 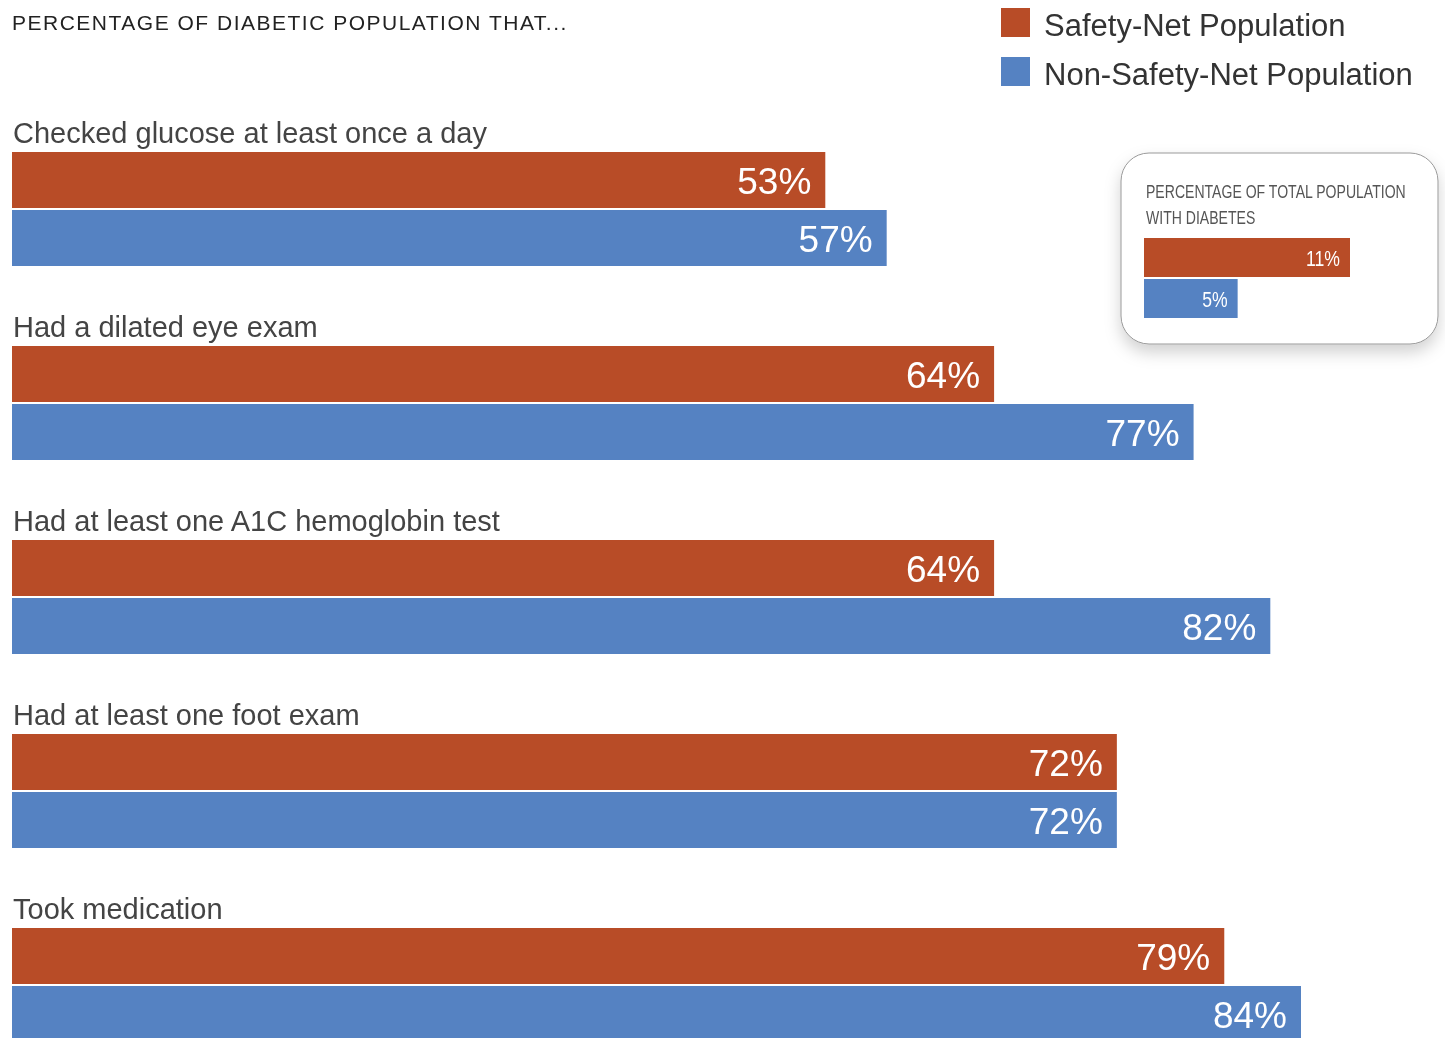 I want to click on y-tick-label: Had at least one A1C hemoglobin test, so click(x=256, y=521).